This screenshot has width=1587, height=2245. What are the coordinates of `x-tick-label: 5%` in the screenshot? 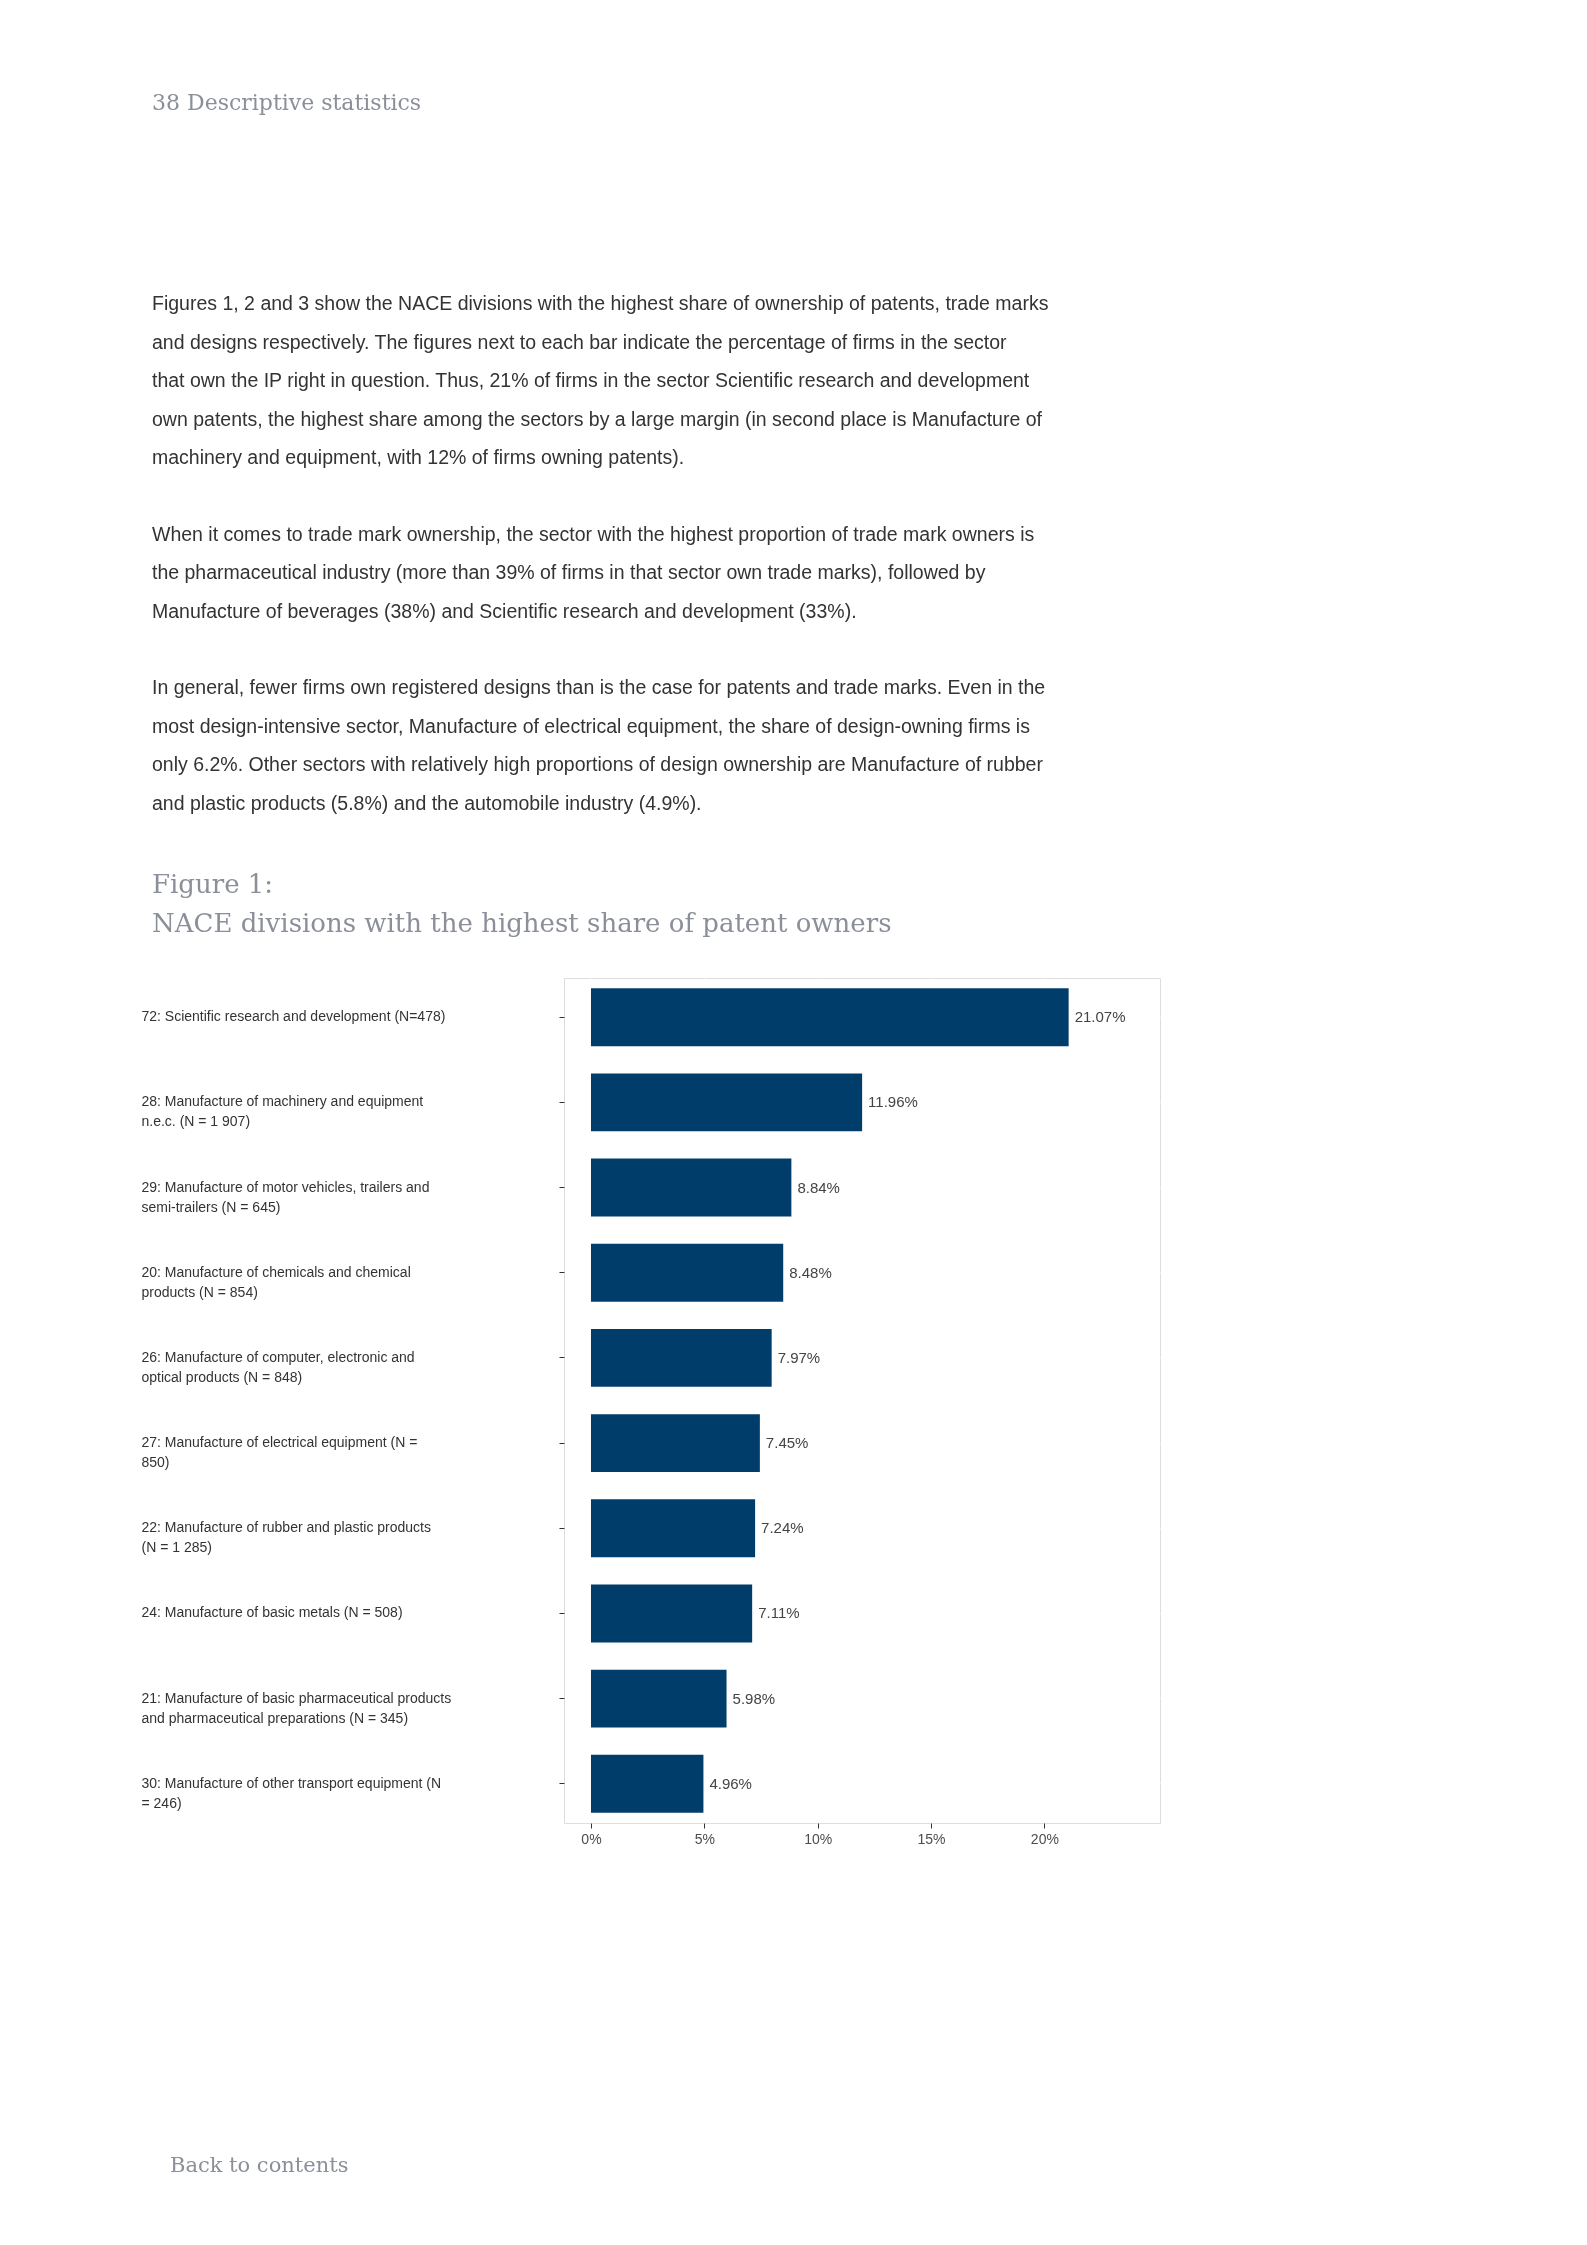 It's located at (704, 1838).